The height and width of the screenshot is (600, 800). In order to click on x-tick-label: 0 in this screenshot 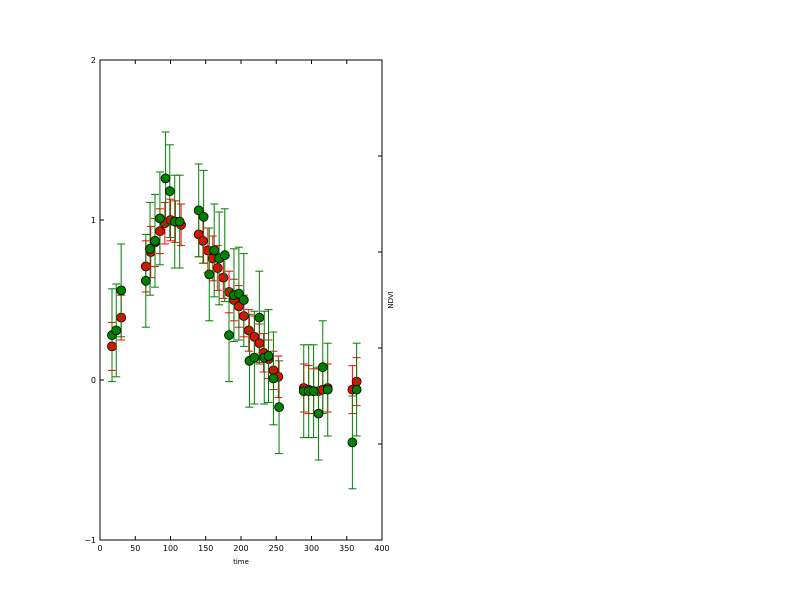, I will do `click(99, 548)`.